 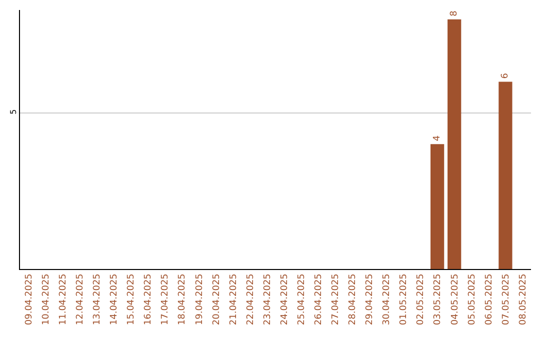 What do you see at coordinates (523, 300) in the screenshot?
I see `x-tick-label: 08.05.2025` at bounding box center [523, 300].